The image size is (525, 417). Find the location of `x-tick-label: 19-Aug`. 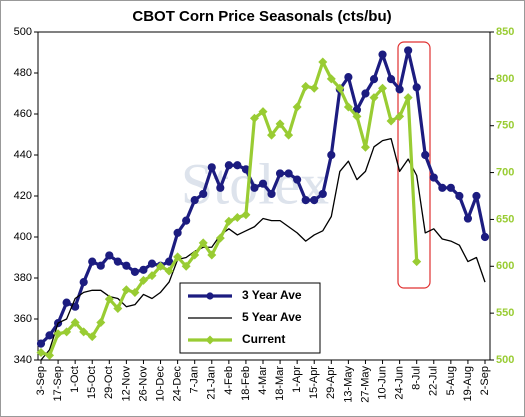

x-tick-label: 19-Aug is located at coordinates (468, 383).